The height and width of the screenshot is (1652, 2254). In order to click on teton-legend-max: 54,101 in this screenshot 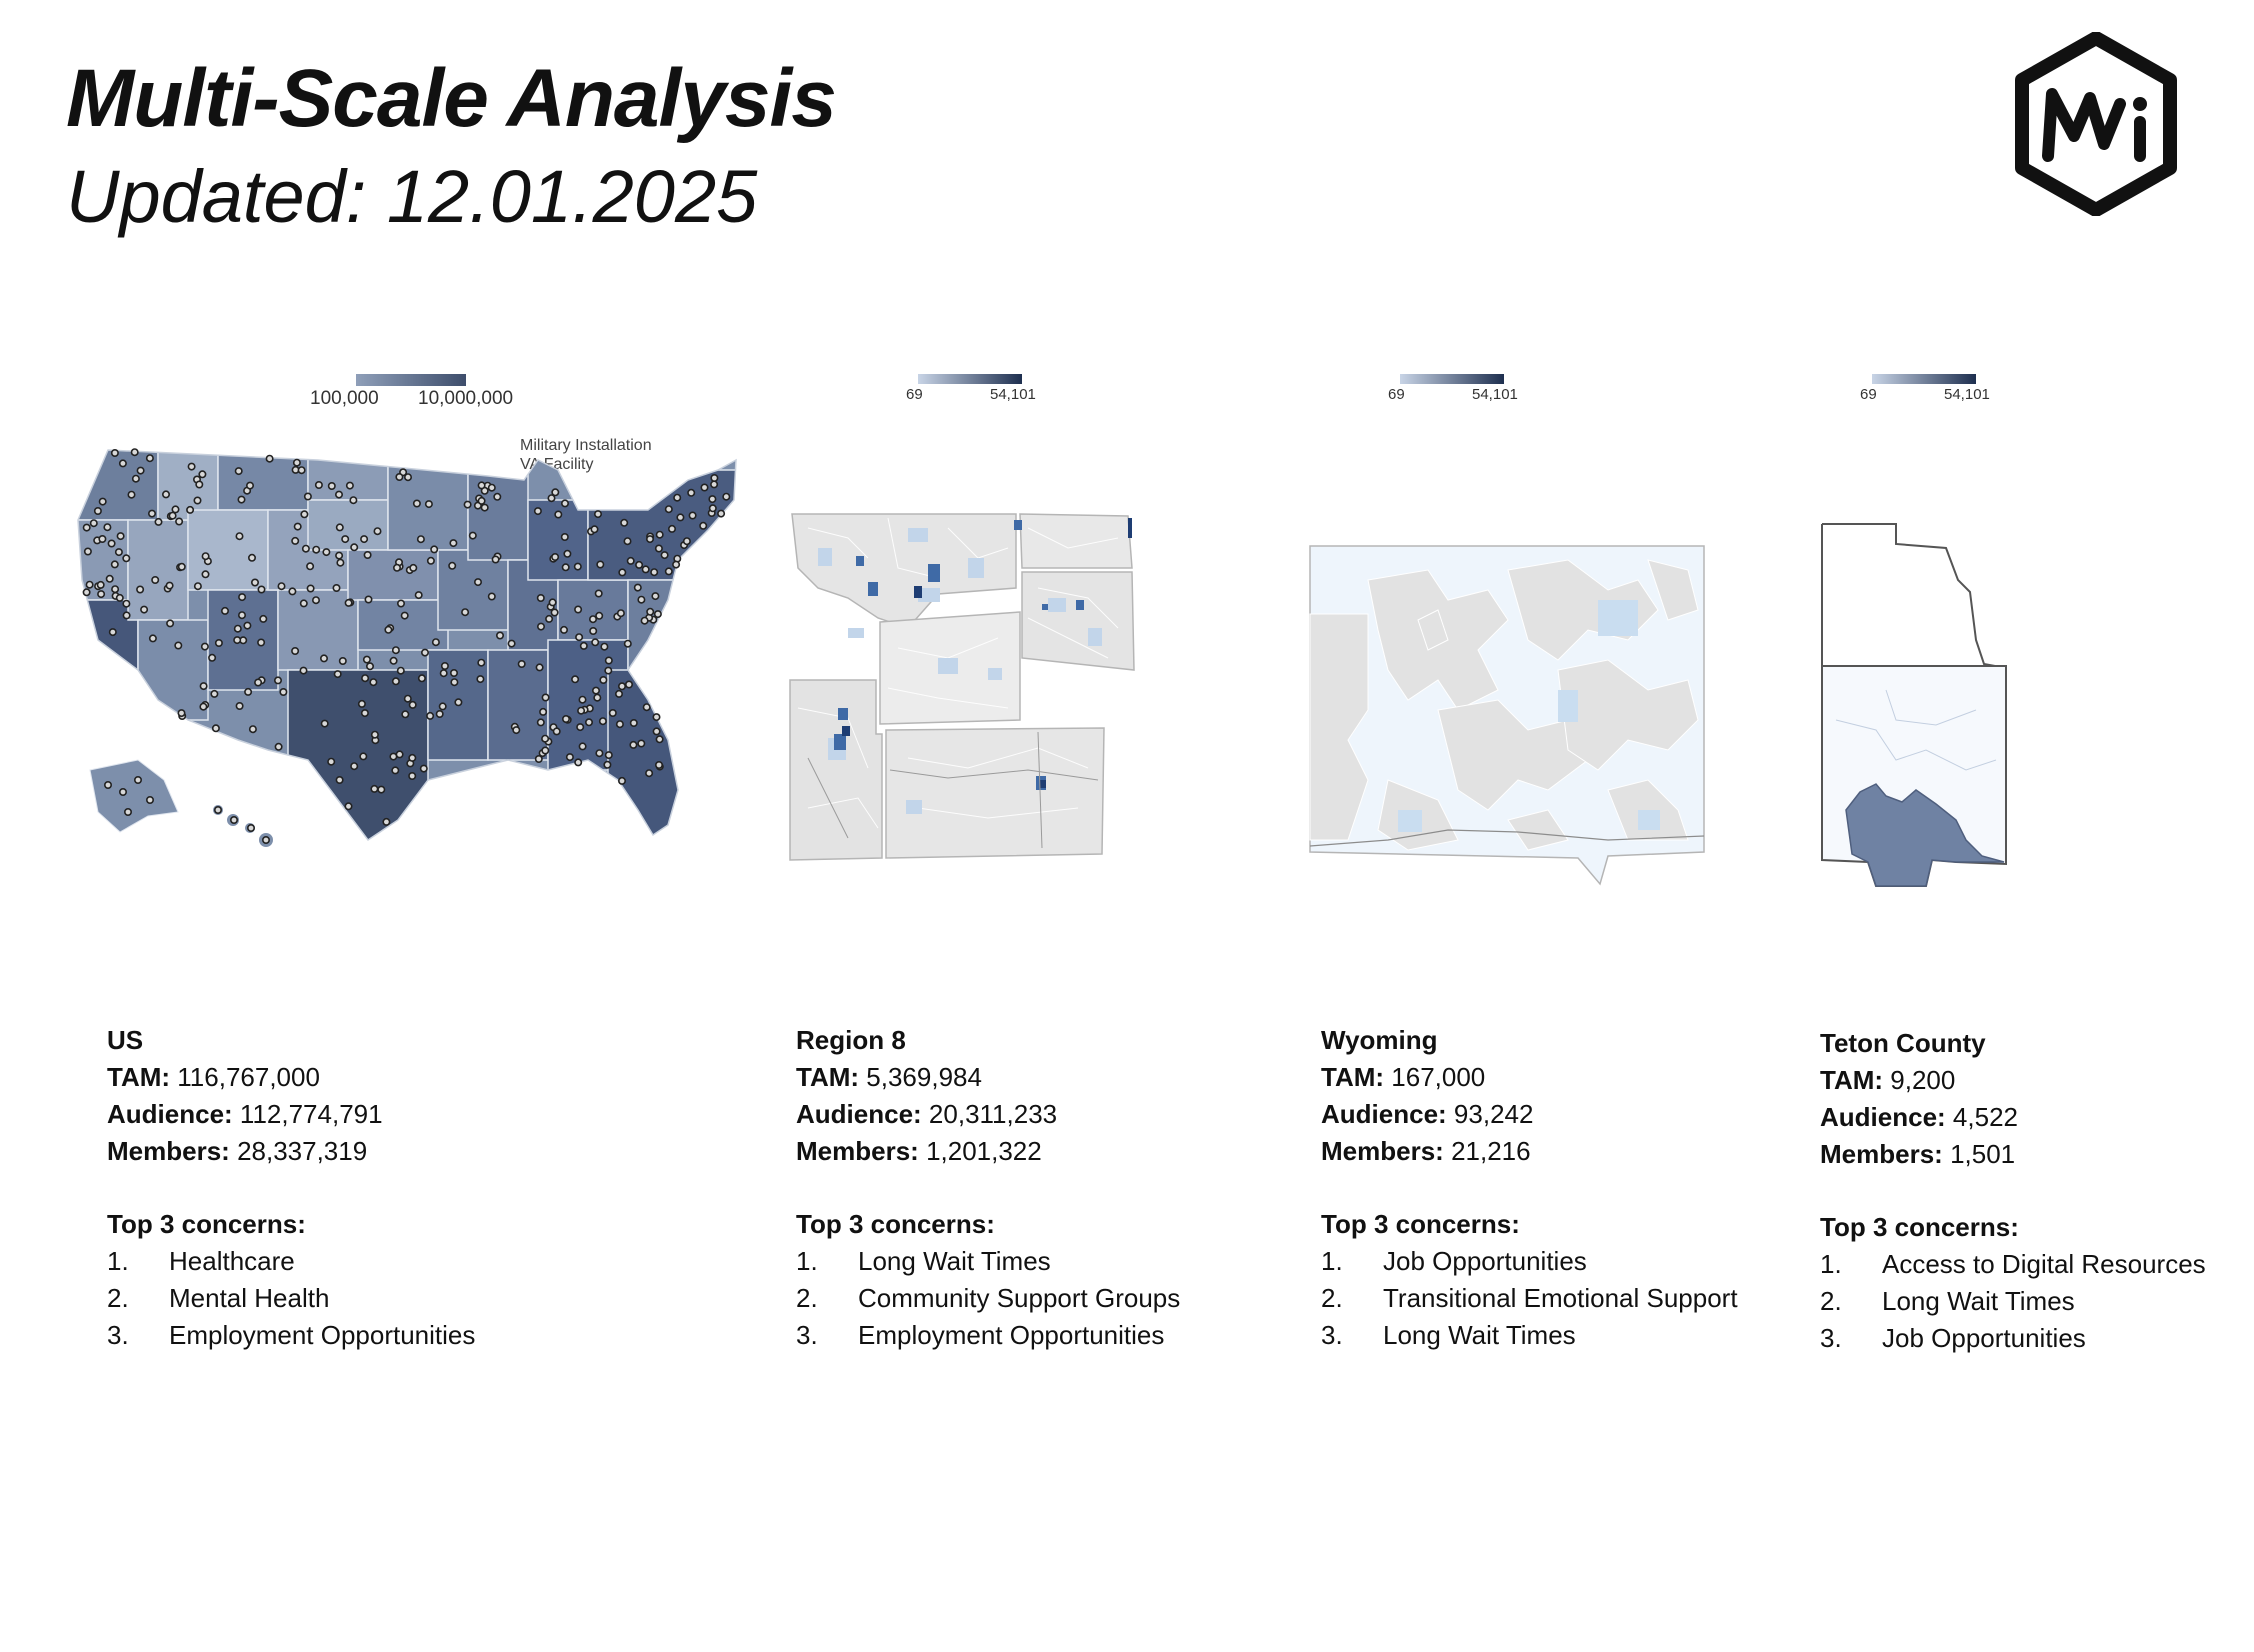, I will do `click(1967, 394)`.